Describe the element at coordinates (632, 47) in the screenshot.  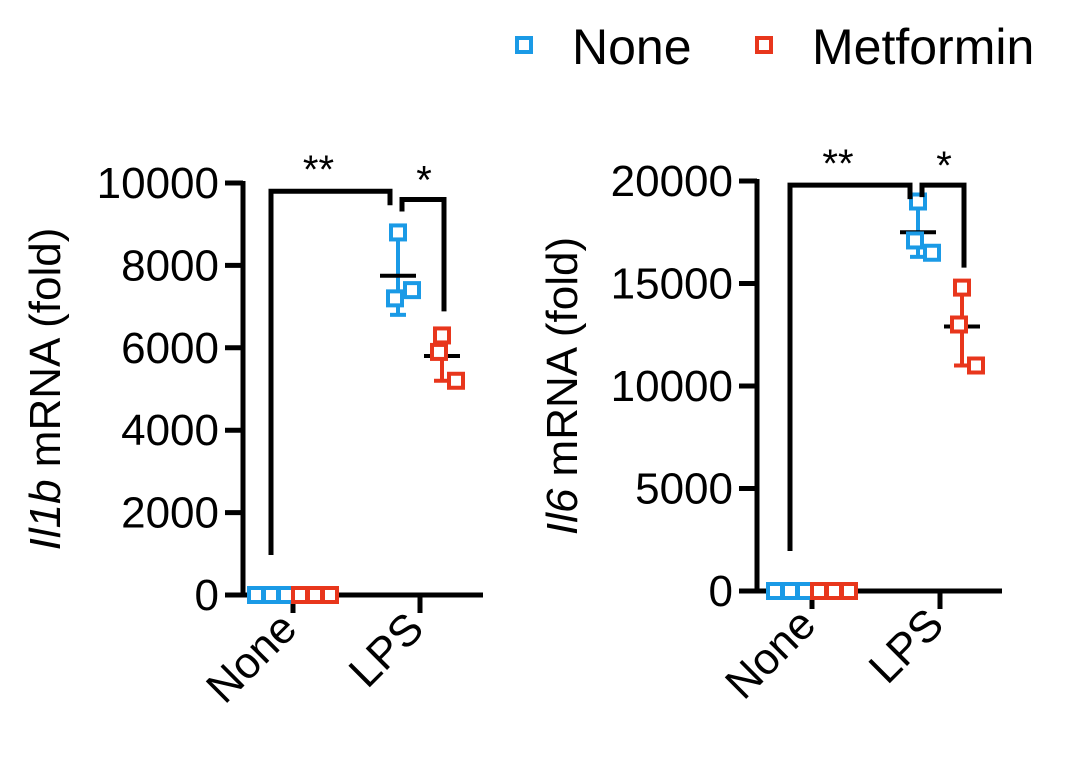
I see `legend-label-none: None` at that location.